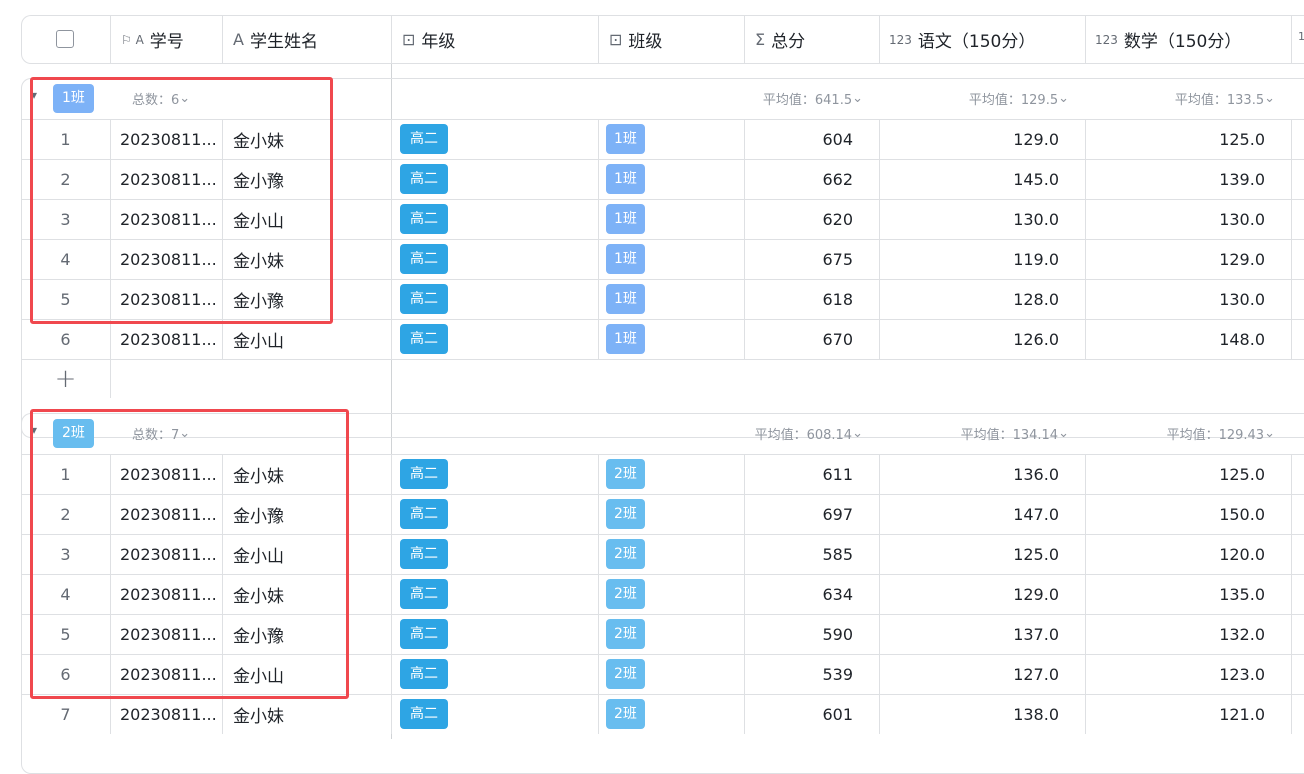  I want to click on chinese-score-cell: 136.0, so click(1036, 474).